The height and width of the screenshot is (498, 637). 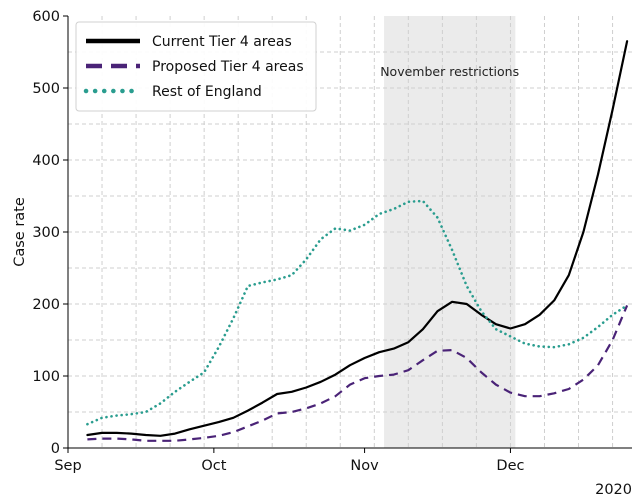 What do you see at coordinates (46, 305) in the screenshot?
I see `y-tick-label: 200` at bounding box center [46, 305].